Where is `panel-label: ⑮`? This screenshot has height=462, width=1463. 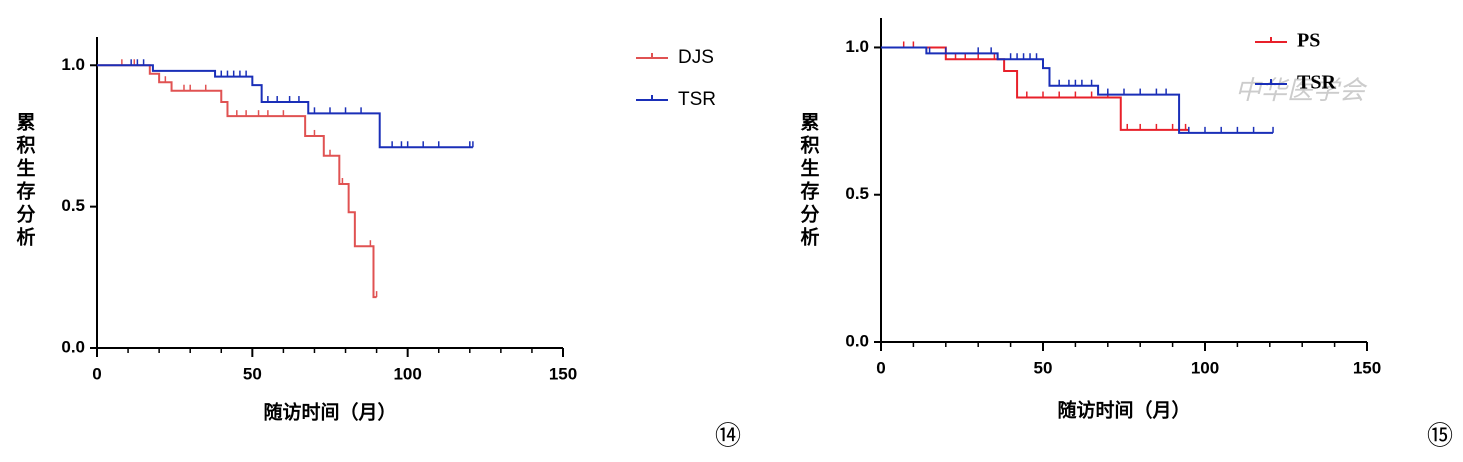 panel-label: ⑮ is located at coordinates (1440, 437).